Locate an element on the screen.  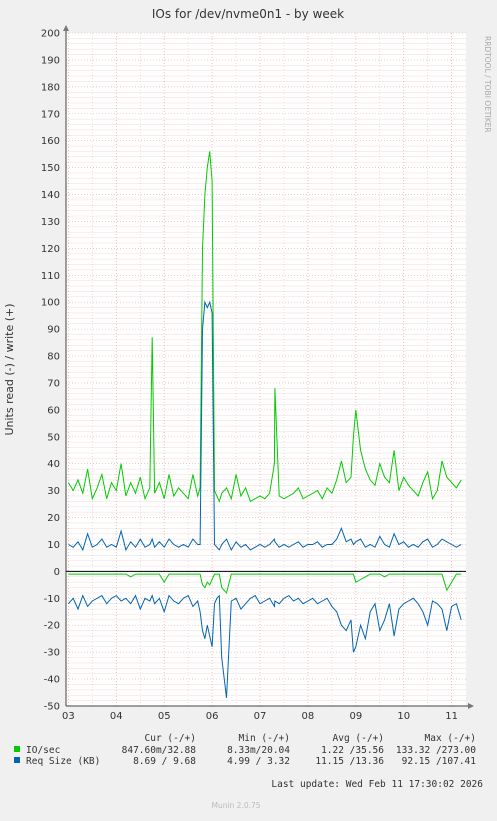
y-tick-label: 90 is located at coordinates (53, 330).